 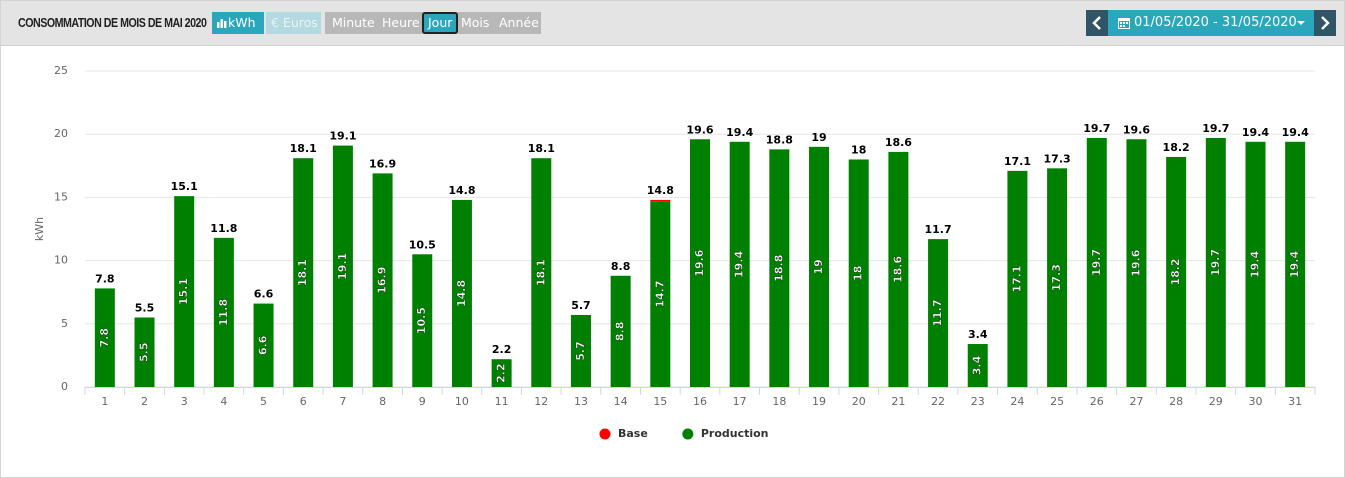 What do you see at coordinates (1057, 158) in the screenshot?
I see `stack-total-label: 17.3` at bounding box center [1057, 158].